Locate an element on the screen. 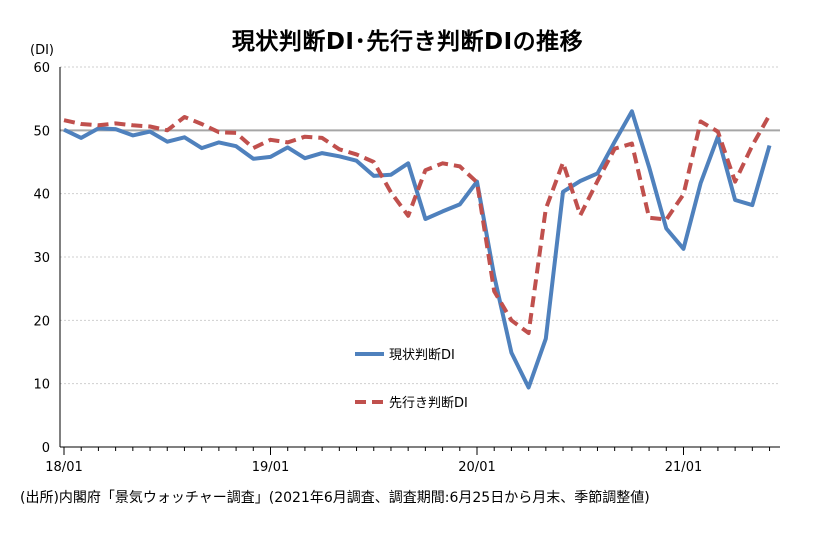  legend-label: 現状判断DI is located at coordinates (422, 355).